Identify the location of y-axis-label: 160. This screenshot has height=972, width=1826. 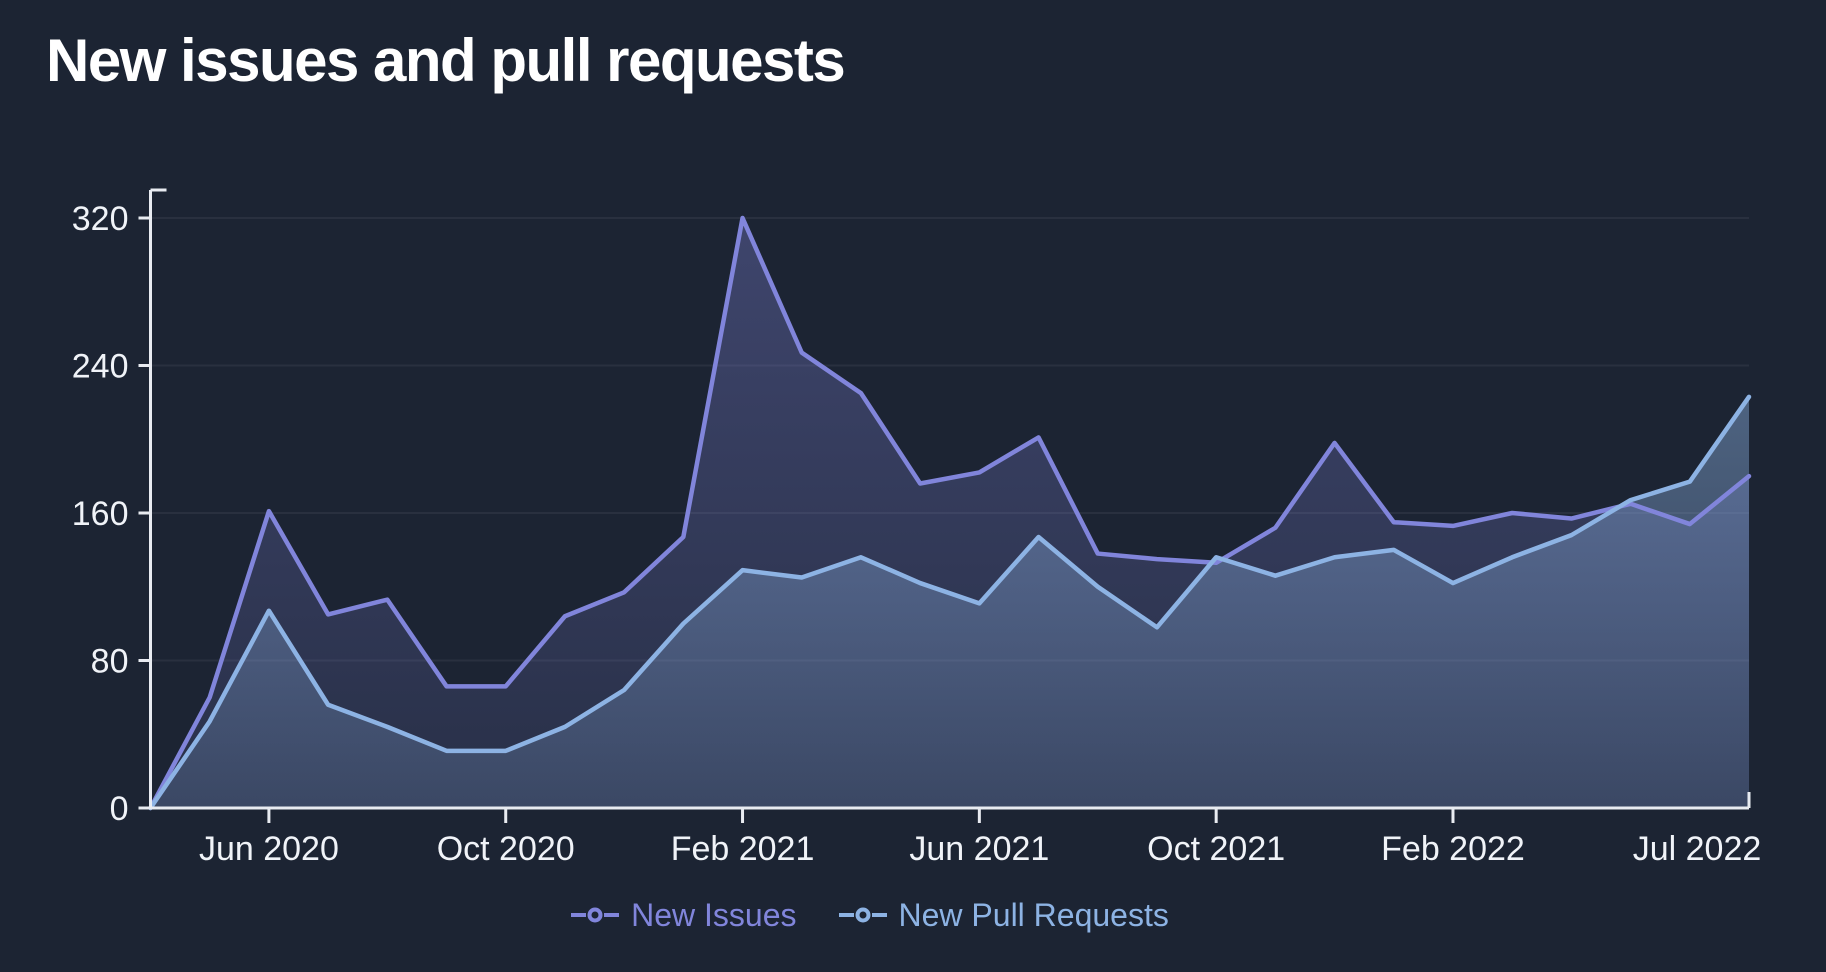
(100, 514).